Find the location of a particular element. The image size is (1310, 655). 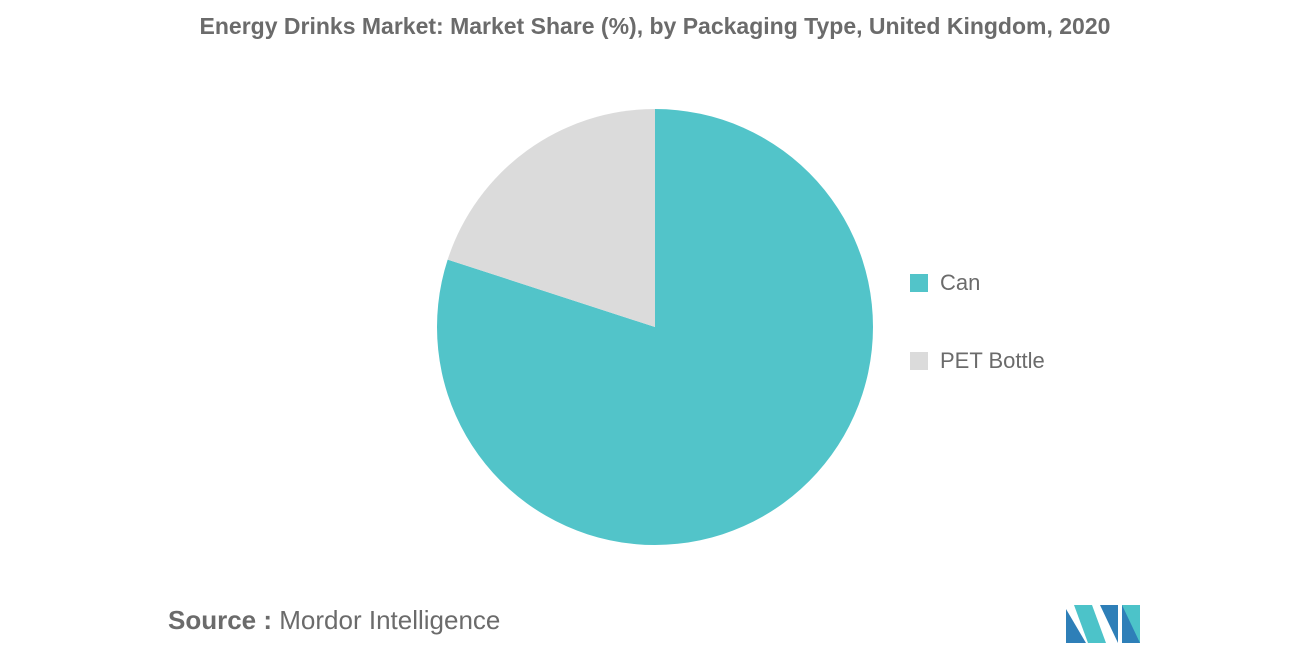

source-note: Source : Mordor Intelligence is located at coordinates (334, 620).